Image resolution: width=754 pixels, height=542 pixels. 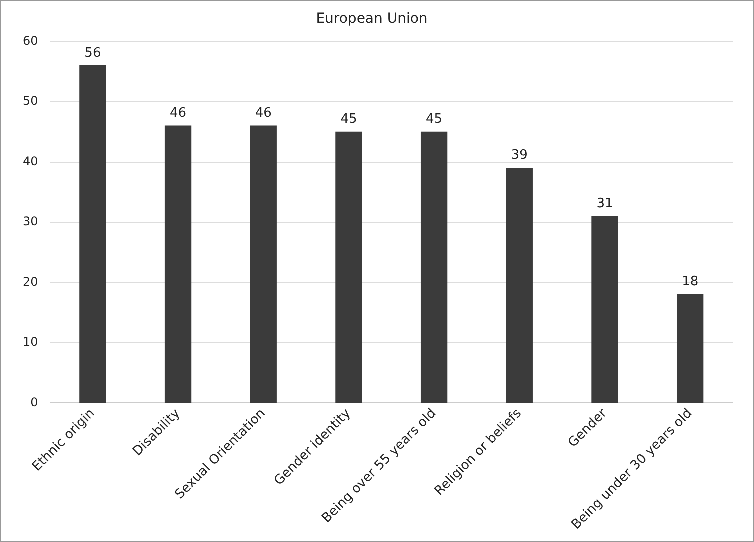 What do you see at coordinates (372, 19) in the screenshot?
I see `chart-title: European Union` at bounding box center [372, 19].